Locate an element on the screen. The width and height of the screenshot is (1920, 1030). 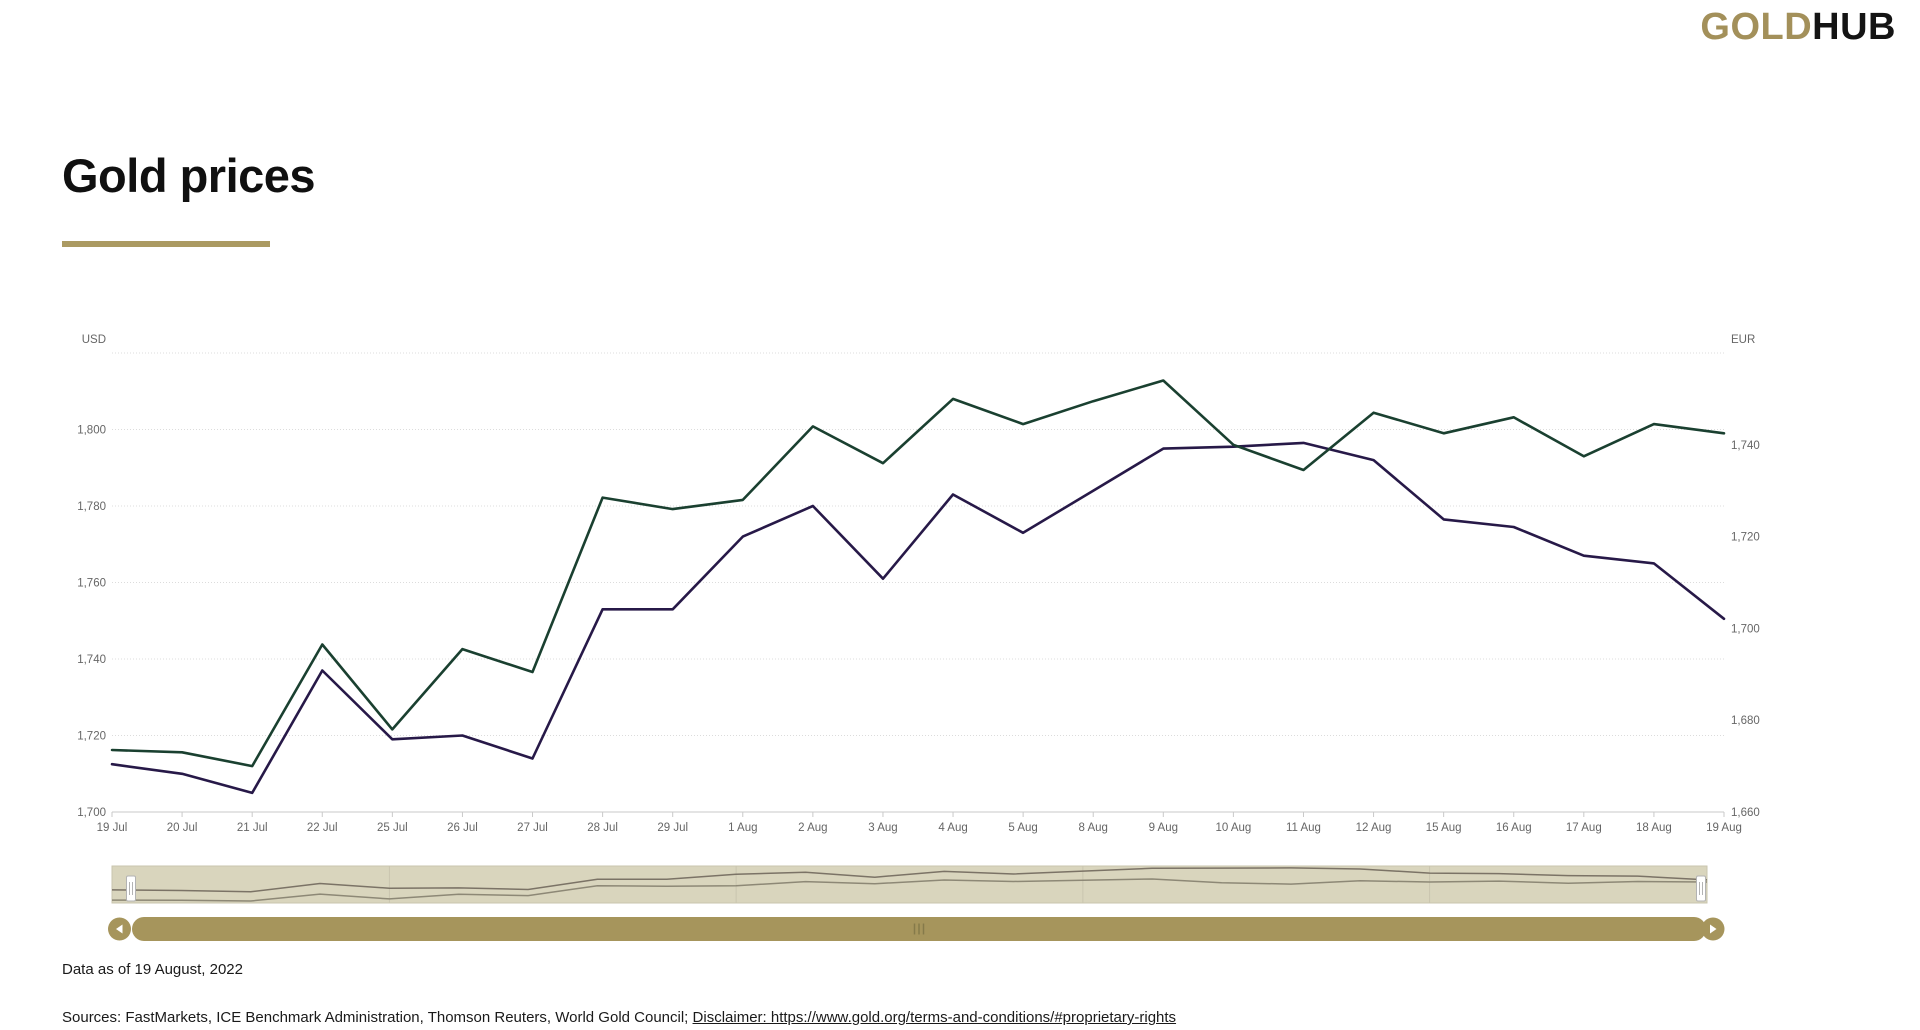
x-tick-label: 25 Jul is located at coordinates (392, 828).